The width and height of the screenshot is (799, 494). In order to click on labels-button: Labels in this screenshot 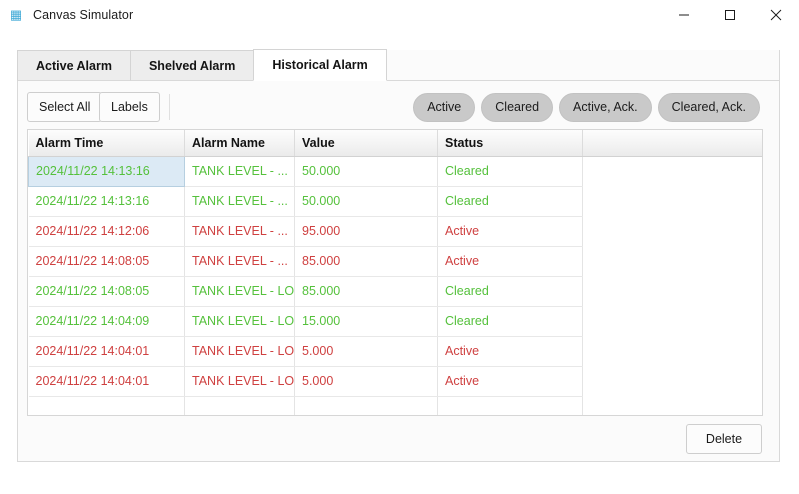, I will do `click(129, 107)`.